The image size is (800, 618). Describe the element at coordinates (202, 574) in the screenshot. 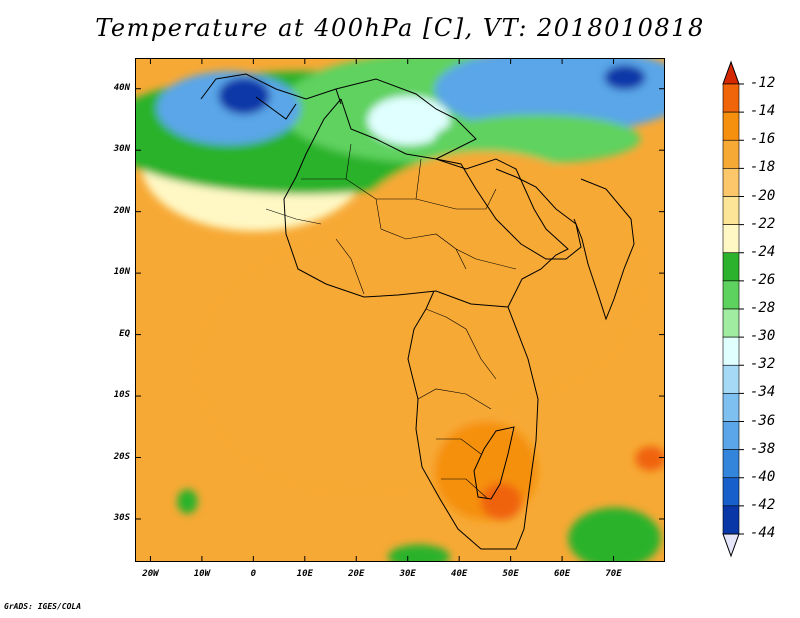

I see `lon-tick-label: 10W` at that location.